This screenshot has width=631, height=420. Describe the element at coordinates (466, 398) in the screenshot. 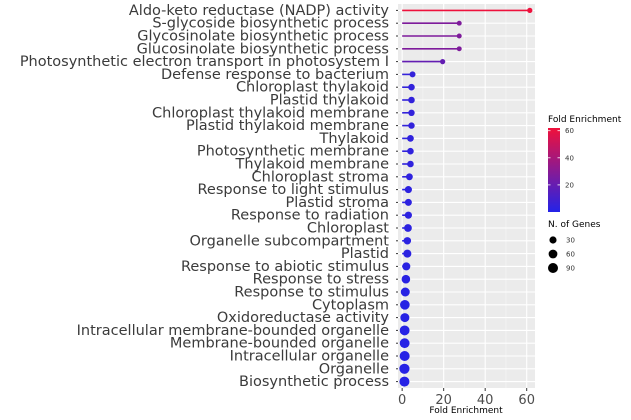

I see `x-axis: 0 20 40 60` at that location.